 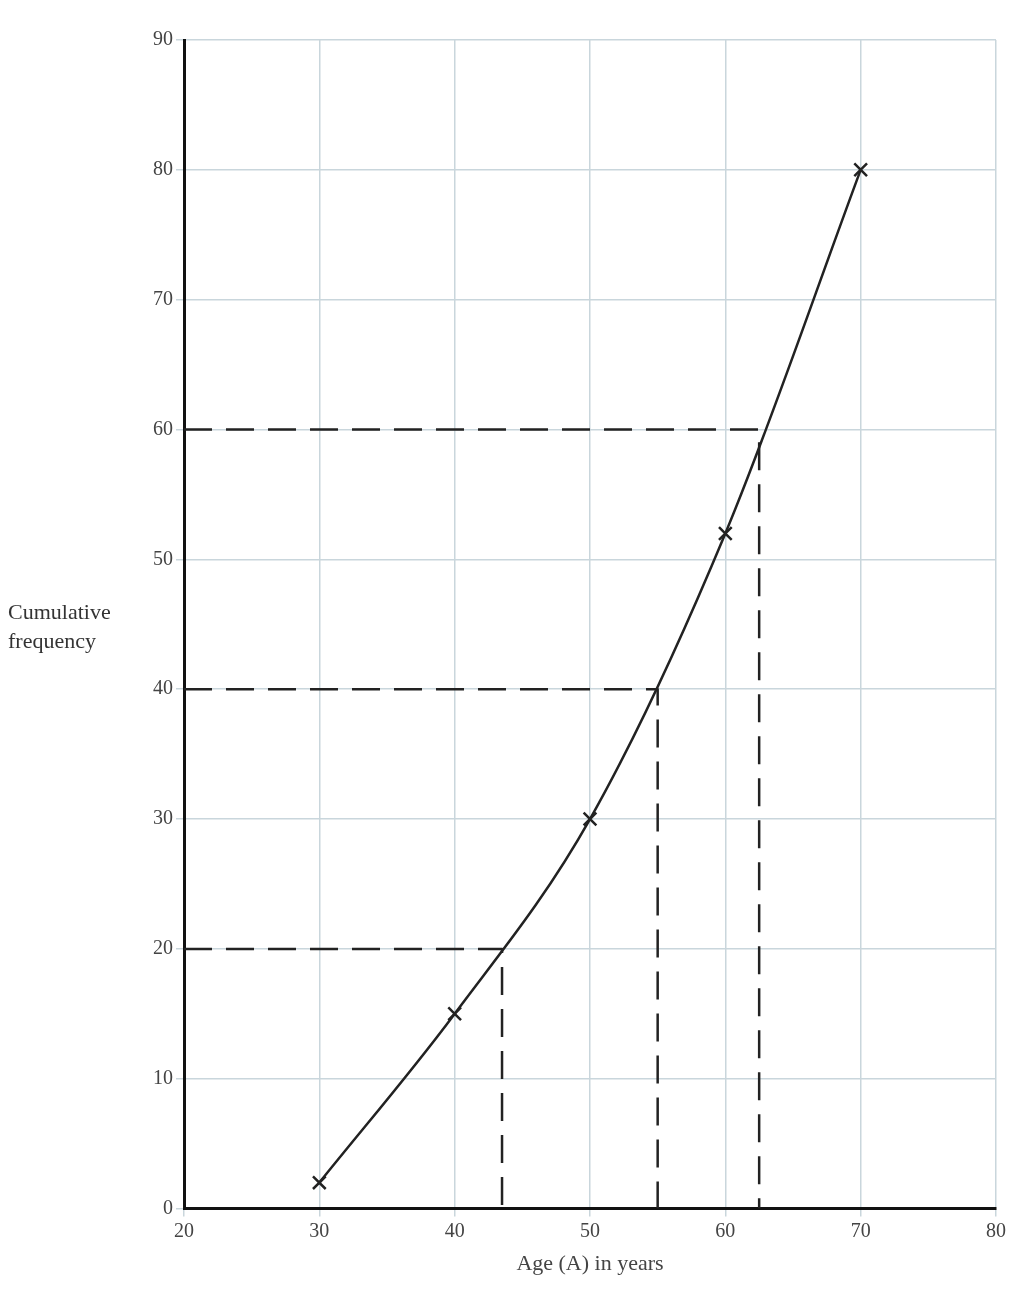 I want to click on x-tick-label: 30, so click(x=319, y=1229).